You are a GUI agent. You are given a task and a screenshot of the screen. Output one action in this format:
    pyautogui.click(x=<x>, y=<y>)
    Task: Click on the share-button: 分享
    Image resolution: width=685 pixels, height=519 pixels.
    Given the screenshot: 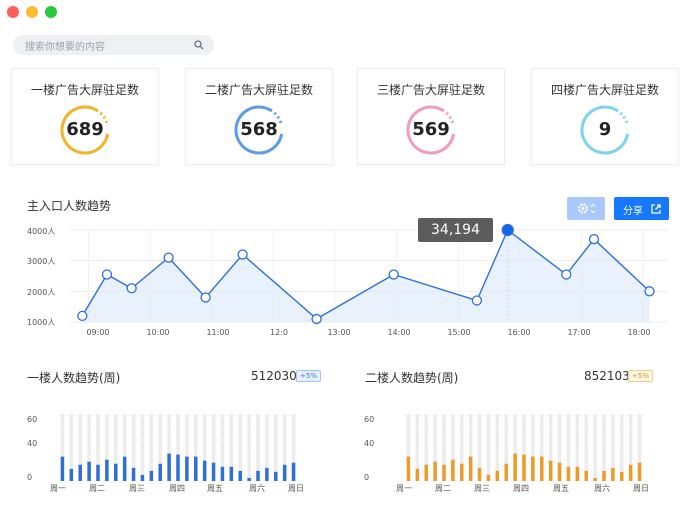 What is the action you would take?
    pyautogui.click(x=641, y=208)
    